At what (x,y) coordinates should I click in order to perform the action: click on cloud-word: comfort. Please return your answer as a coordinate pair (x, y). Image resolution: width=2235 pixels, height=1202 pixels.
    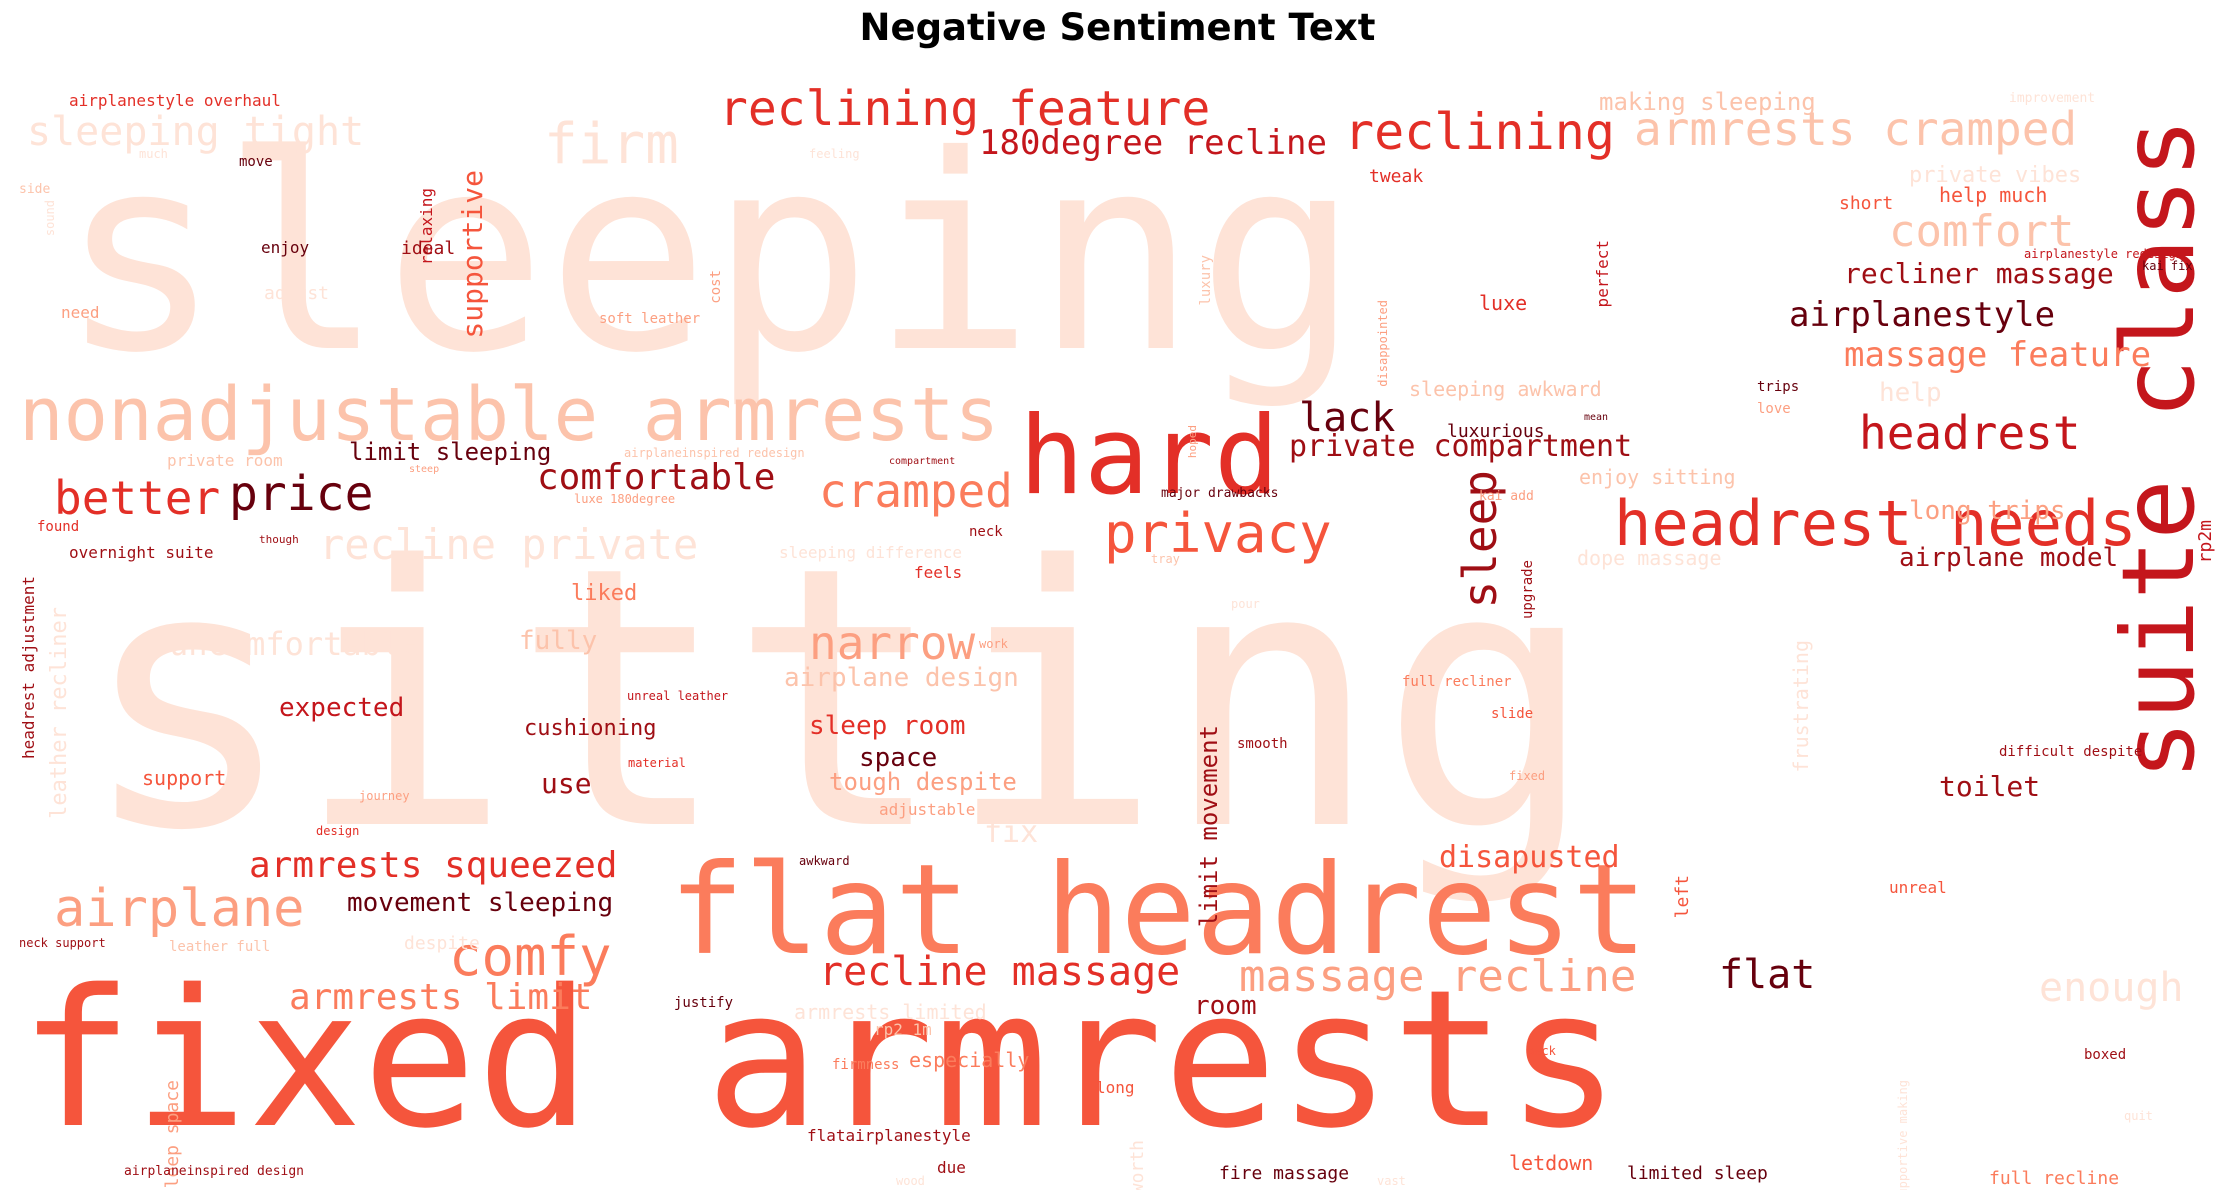
    Looking at the image, I should click on (1982, 231).